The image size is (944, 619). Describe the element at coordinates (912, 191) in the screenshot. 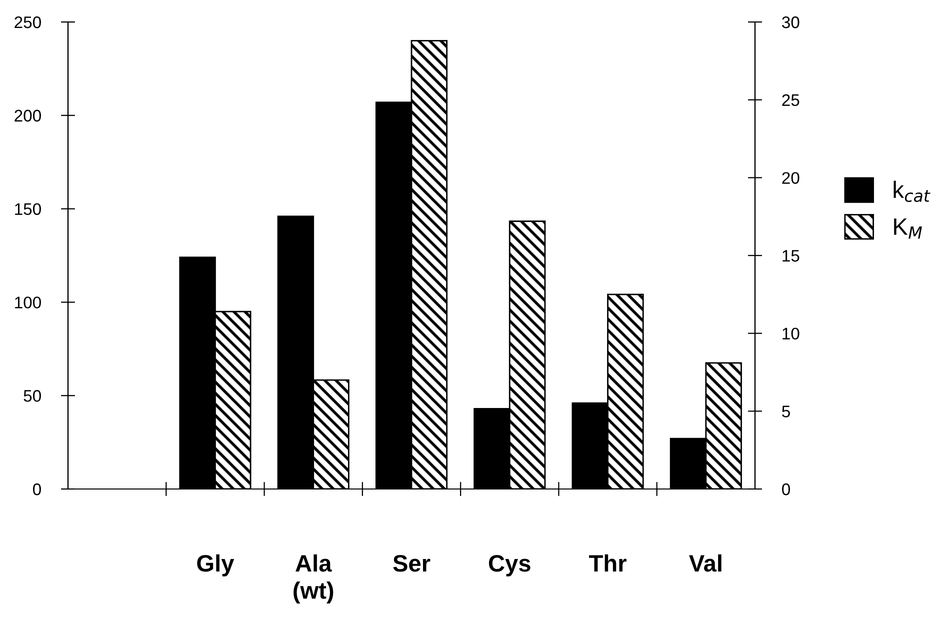

I see `legend-label: k$_{cat}$` at that location.